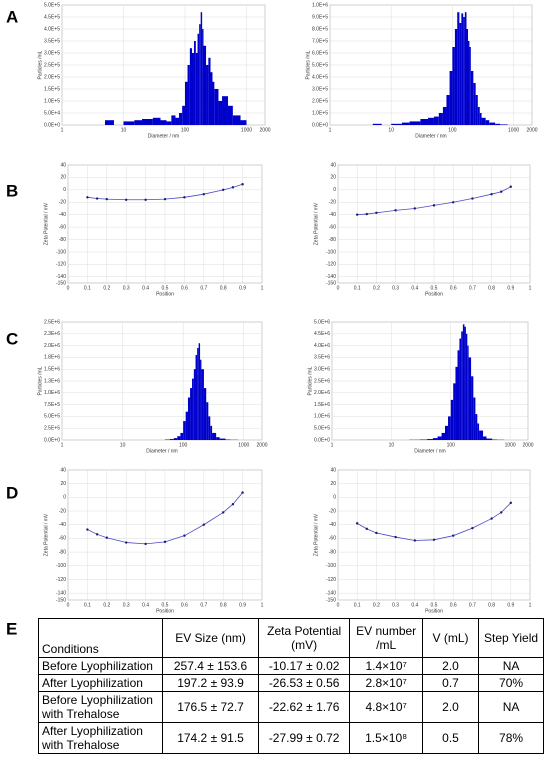  What do you see at coordinates (331, 277) in the screenshot?
I see `y-tick-label: -140` at bounding box center [331, 277].